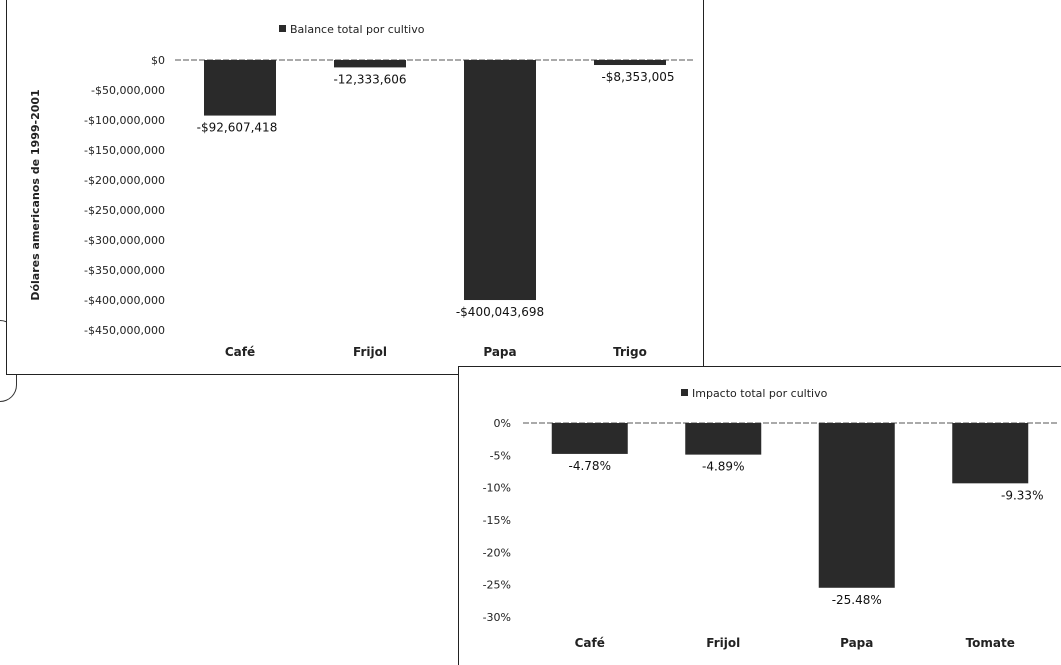 The image size is (1061, 665). Describe the element at coordinates (500, 312) in the screenshot. I see `data-label: -$400,043,698` at that location.